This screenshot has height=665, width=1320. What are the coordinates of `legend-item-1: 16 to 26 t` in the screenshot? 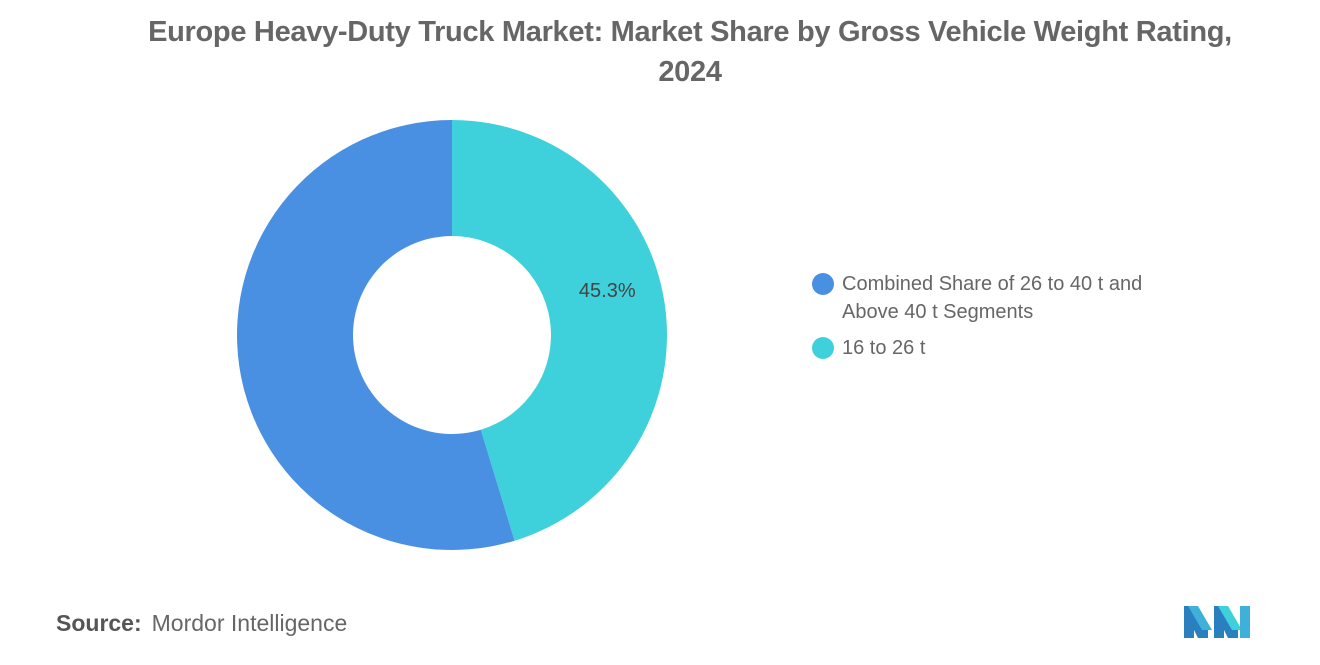 It's located at (1022, 348).